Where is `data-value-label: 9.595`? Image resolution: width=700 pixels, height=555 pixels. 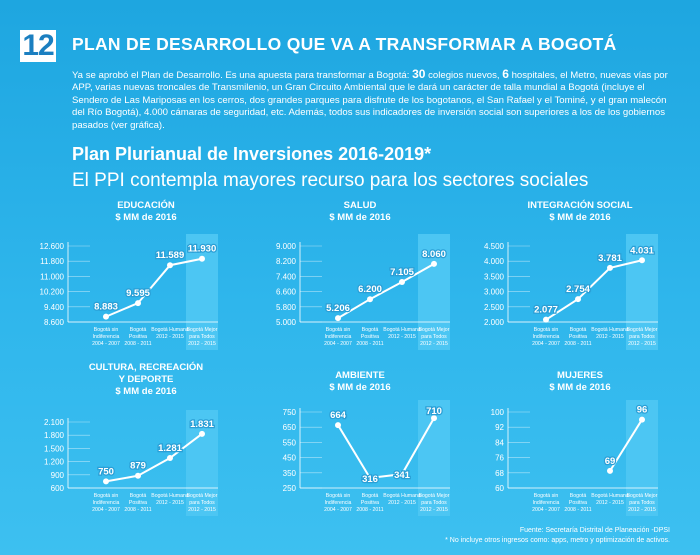
data-value-label: 9.595 is located at coordinates (138, 293).